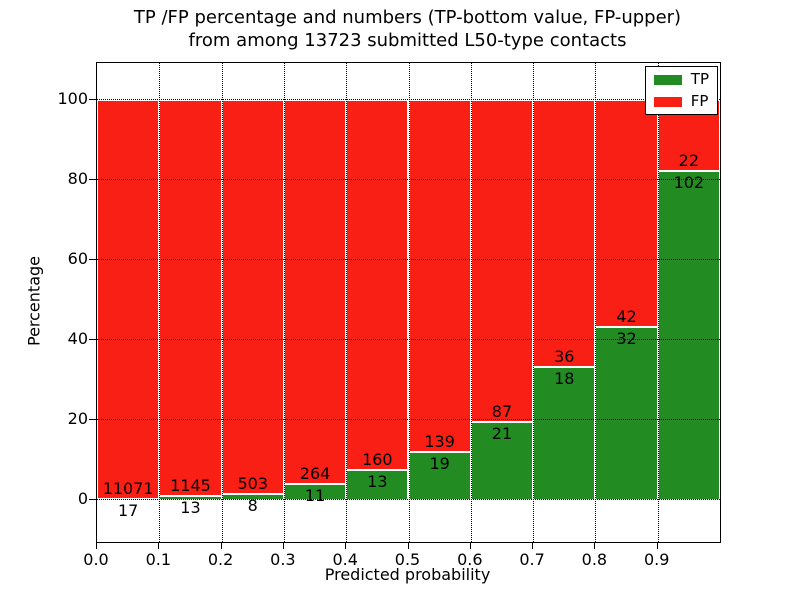 This screenshot has height=600, width=800. What do you see at coordinates (564, 378) in the screenshot?
I see `tp-count-label: 18` at bounding box center [564, 378].